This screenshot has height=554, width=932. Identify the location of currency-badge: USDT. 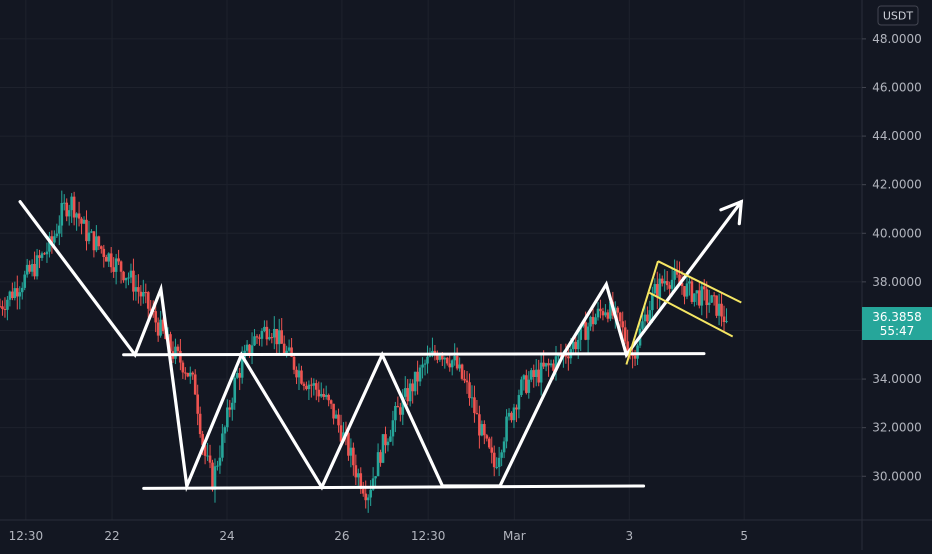
(898, 15).